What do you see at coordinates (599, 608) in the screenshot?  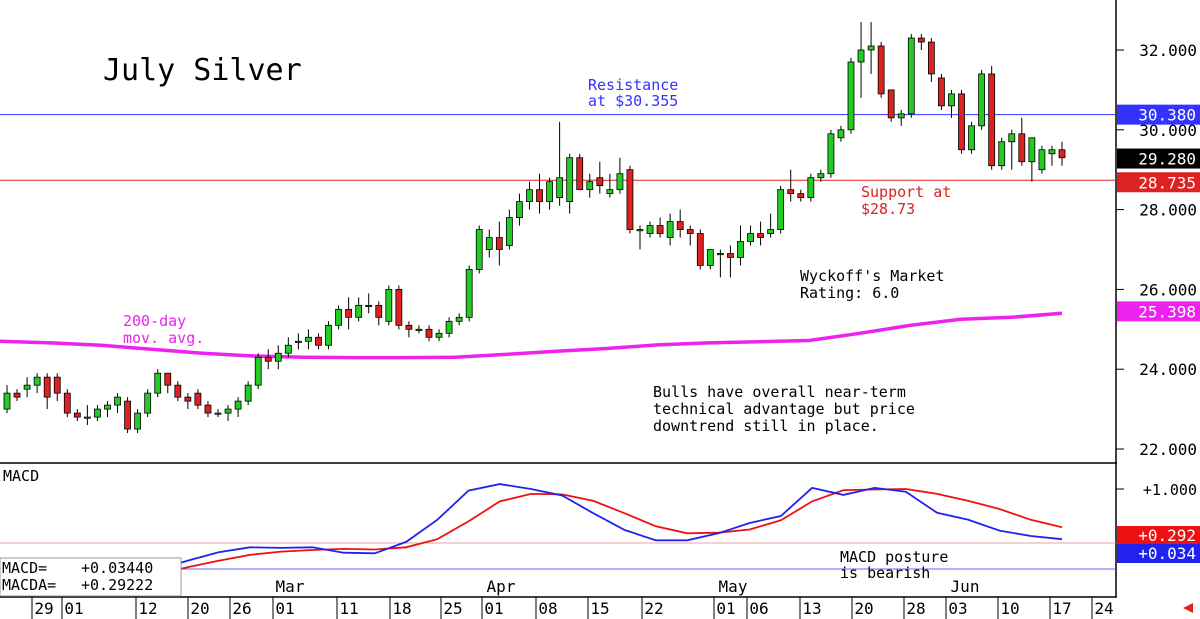 I see `date-tick-label: 15` at bounding box center [599, 608].